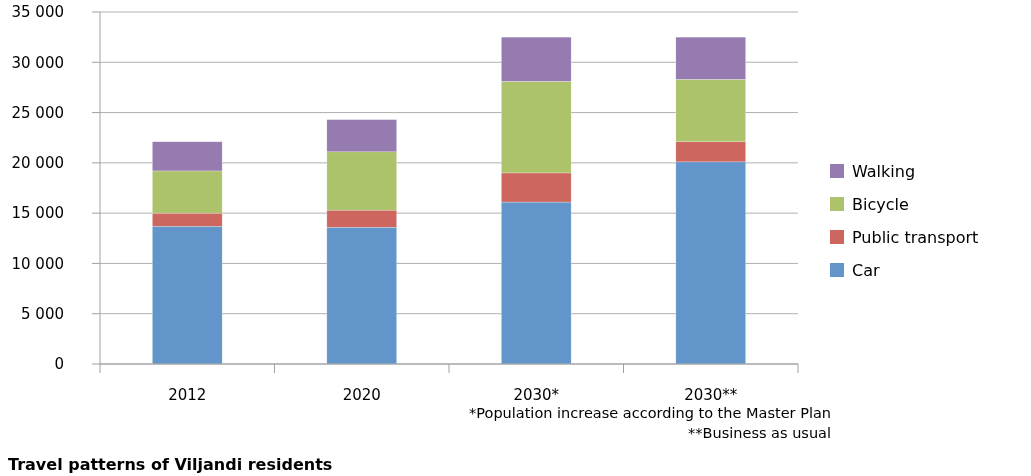 Image resolution: width=1031 pixels, height=476 pixels. What do you see at coordinates (37, 62) in the screenshot?
I see `y-tick-label: 30 000` at bounding box center [37, 62].